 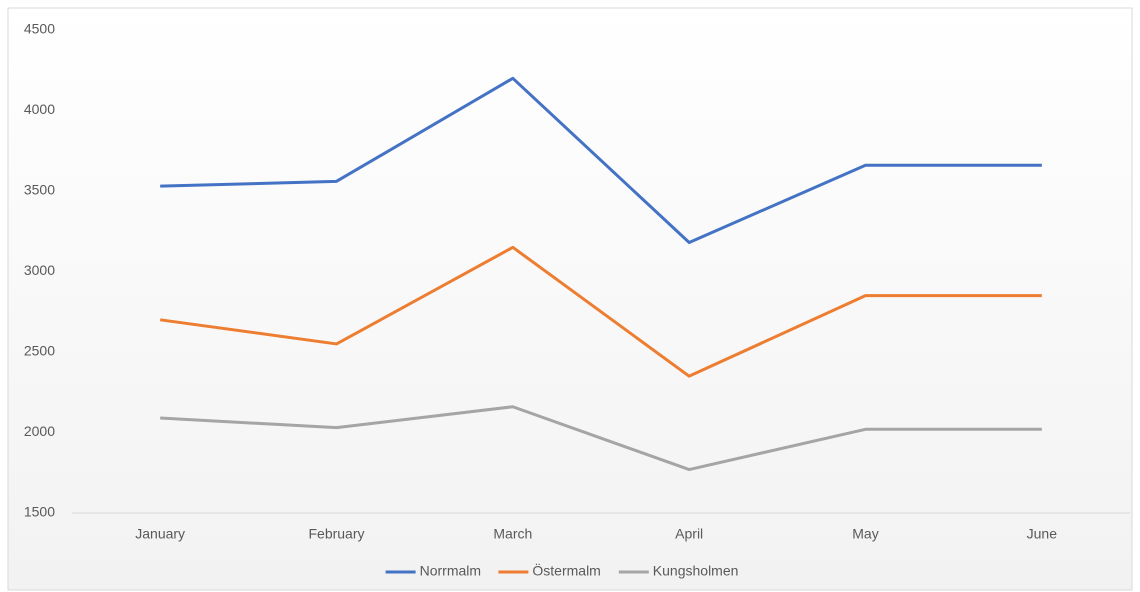 What do you see at coordinates (39, 29) in the screenshot?
I see `y-tick-label: 4500` at bounding box center [39, 29].